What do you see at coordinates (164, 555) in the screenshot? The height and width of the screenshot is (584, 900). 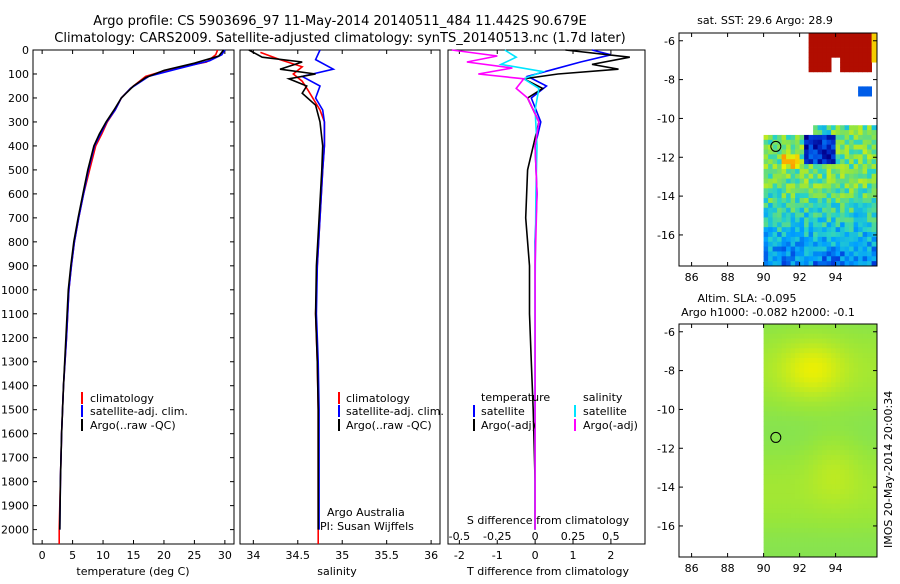 I see `x-tick-label: 20` at bounding box center [164, 555].